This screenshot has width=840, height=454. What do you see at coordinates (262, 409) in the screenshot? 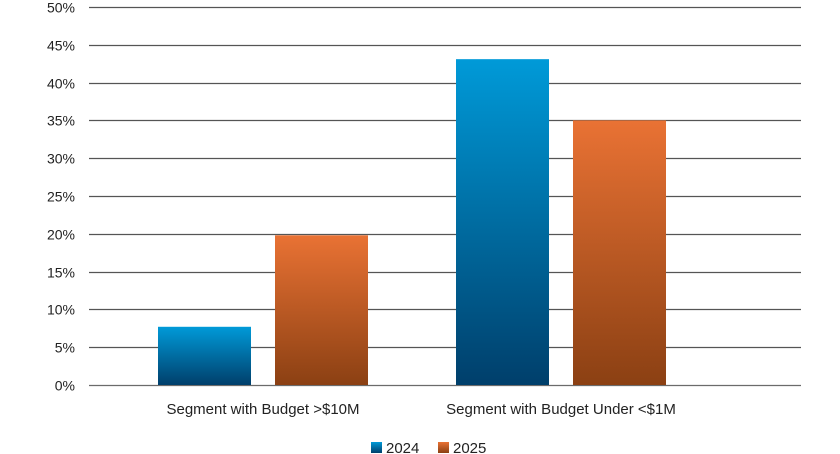
I see `x-category-label: Segment with Budget >$10M` at bounding box center [262, 409].